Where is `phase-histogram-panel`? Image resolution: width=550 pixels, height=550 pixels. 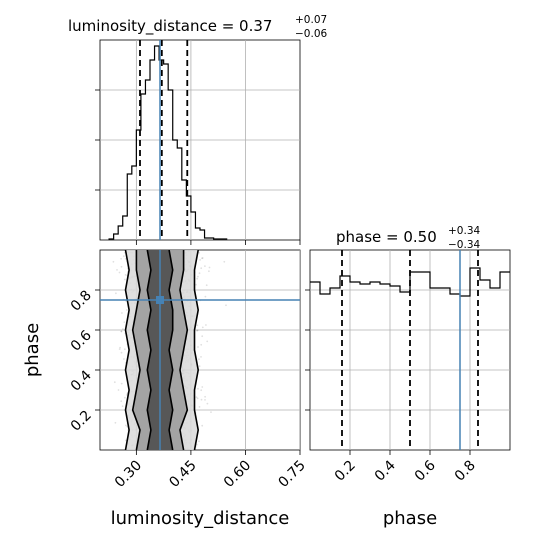
phase-histogram-panel is located at coordinates (407, 352).